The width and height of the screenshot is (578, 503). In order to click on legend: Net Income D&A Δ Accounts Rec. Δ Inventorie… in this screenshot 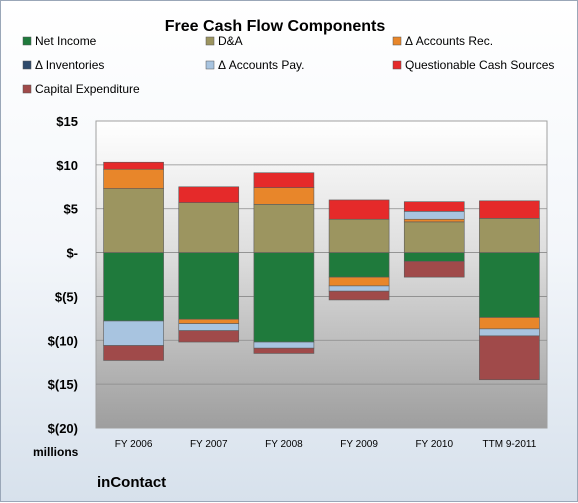, I will do `click(288, 65)`.